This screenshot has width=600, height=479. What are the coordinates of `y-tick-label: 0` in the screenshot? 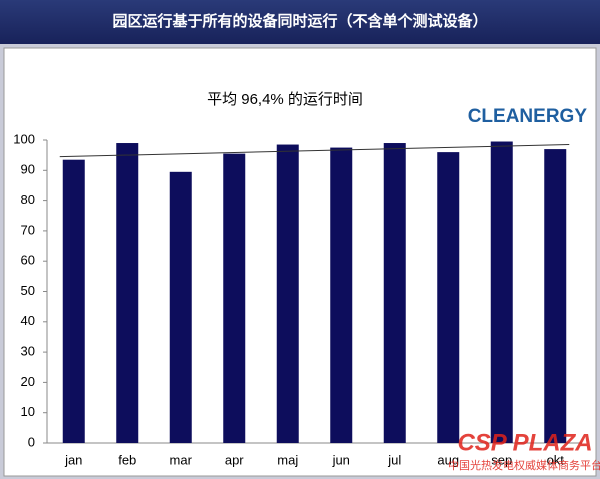 It's located at (31, 441).